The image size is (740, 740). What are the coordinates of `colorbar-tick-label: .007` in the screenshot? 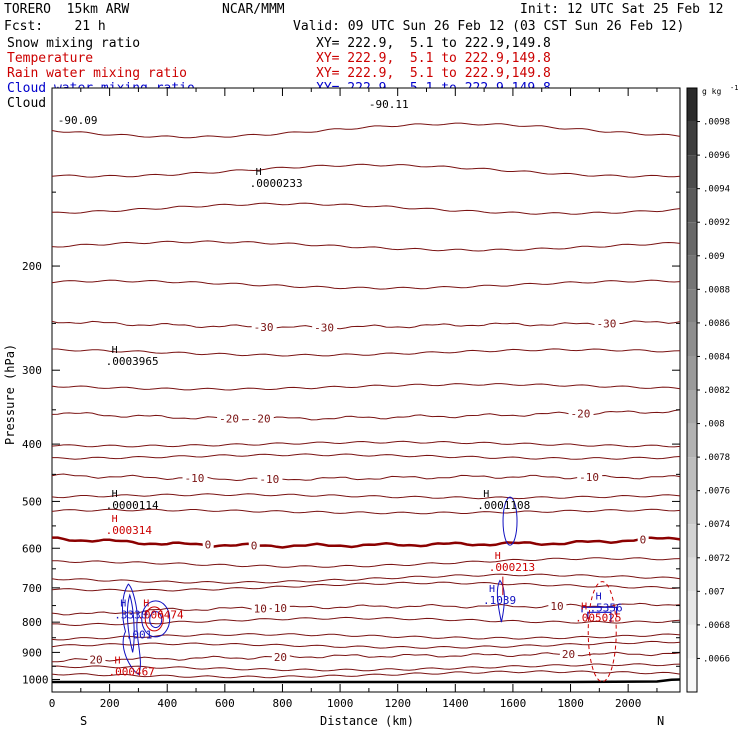 It's located at (714, 592).